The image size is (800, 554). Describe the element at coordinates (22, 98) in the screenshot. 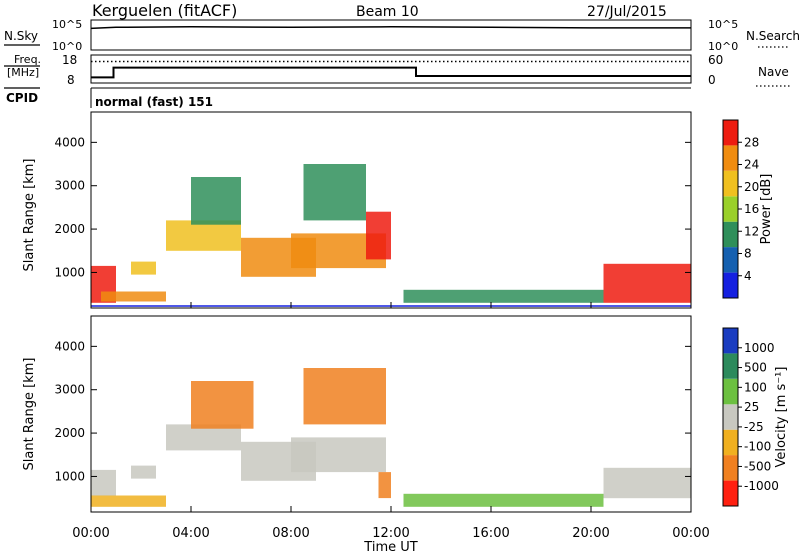

I see `cpid-label: CPID` at that location.